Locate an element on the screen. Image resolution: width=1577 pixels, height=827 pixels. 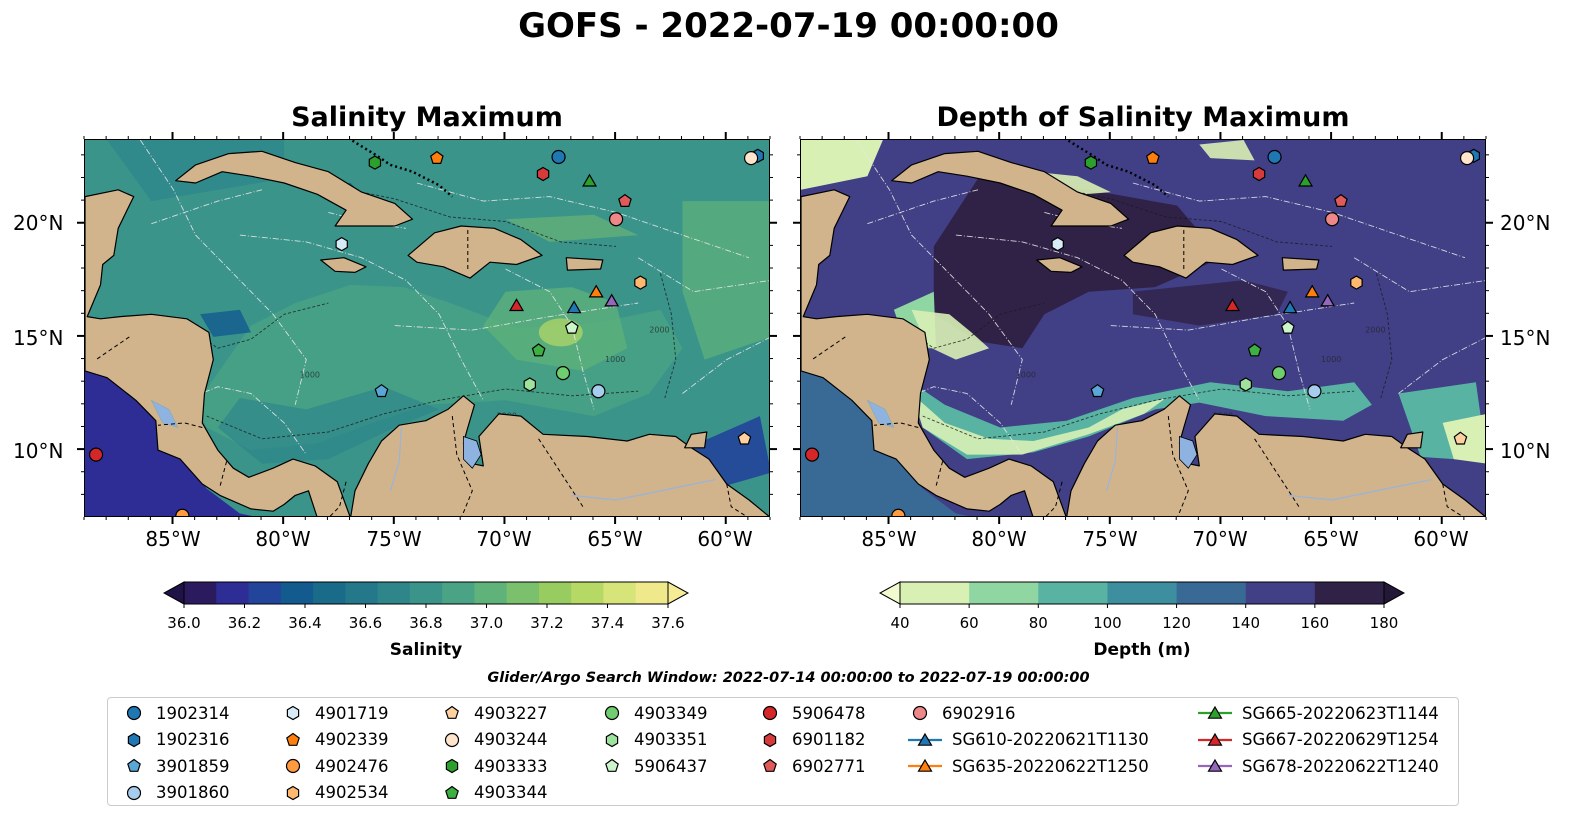
legend-item-4901719: 4901719 is located at coordinates (335, 713).